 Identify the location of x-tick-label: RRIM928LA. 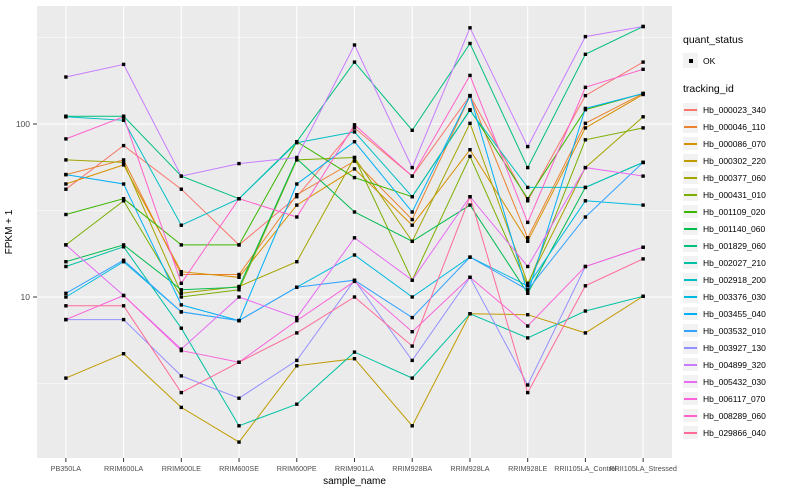
(469, 468).